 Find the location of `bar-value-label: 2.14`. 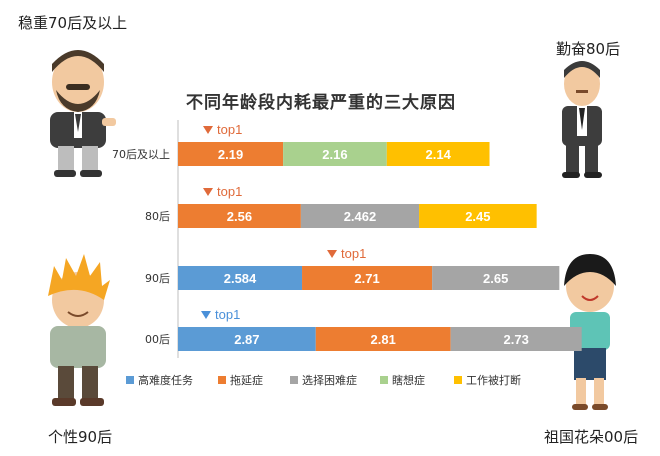

bar-value-label: 2.14 is located at coordinates (439, 154).